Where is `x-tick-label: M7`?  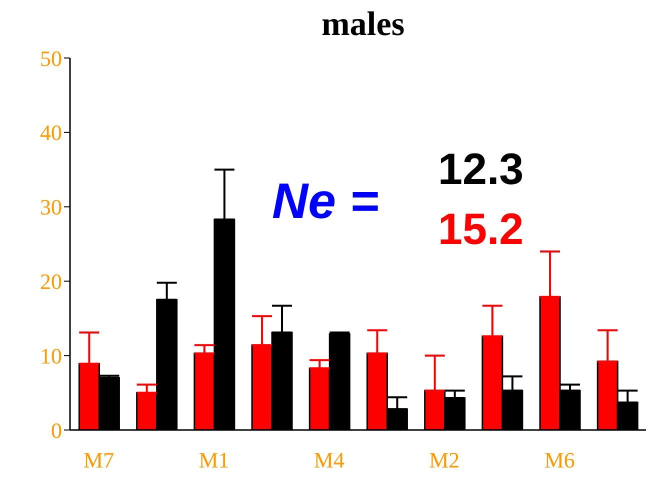
x-tick-label: M7 is located at coordinates (99, 460).